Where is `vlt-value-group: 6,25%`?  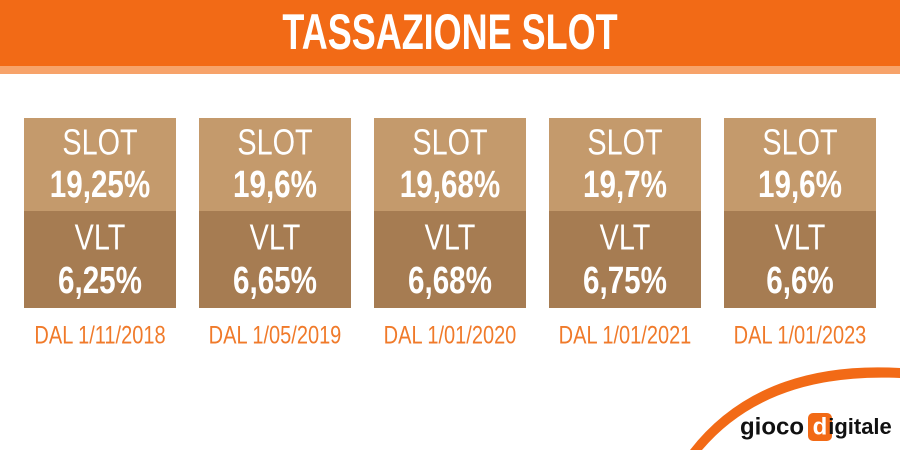 vlt-value-group: 6,25% is located at coordinates (100, 281).